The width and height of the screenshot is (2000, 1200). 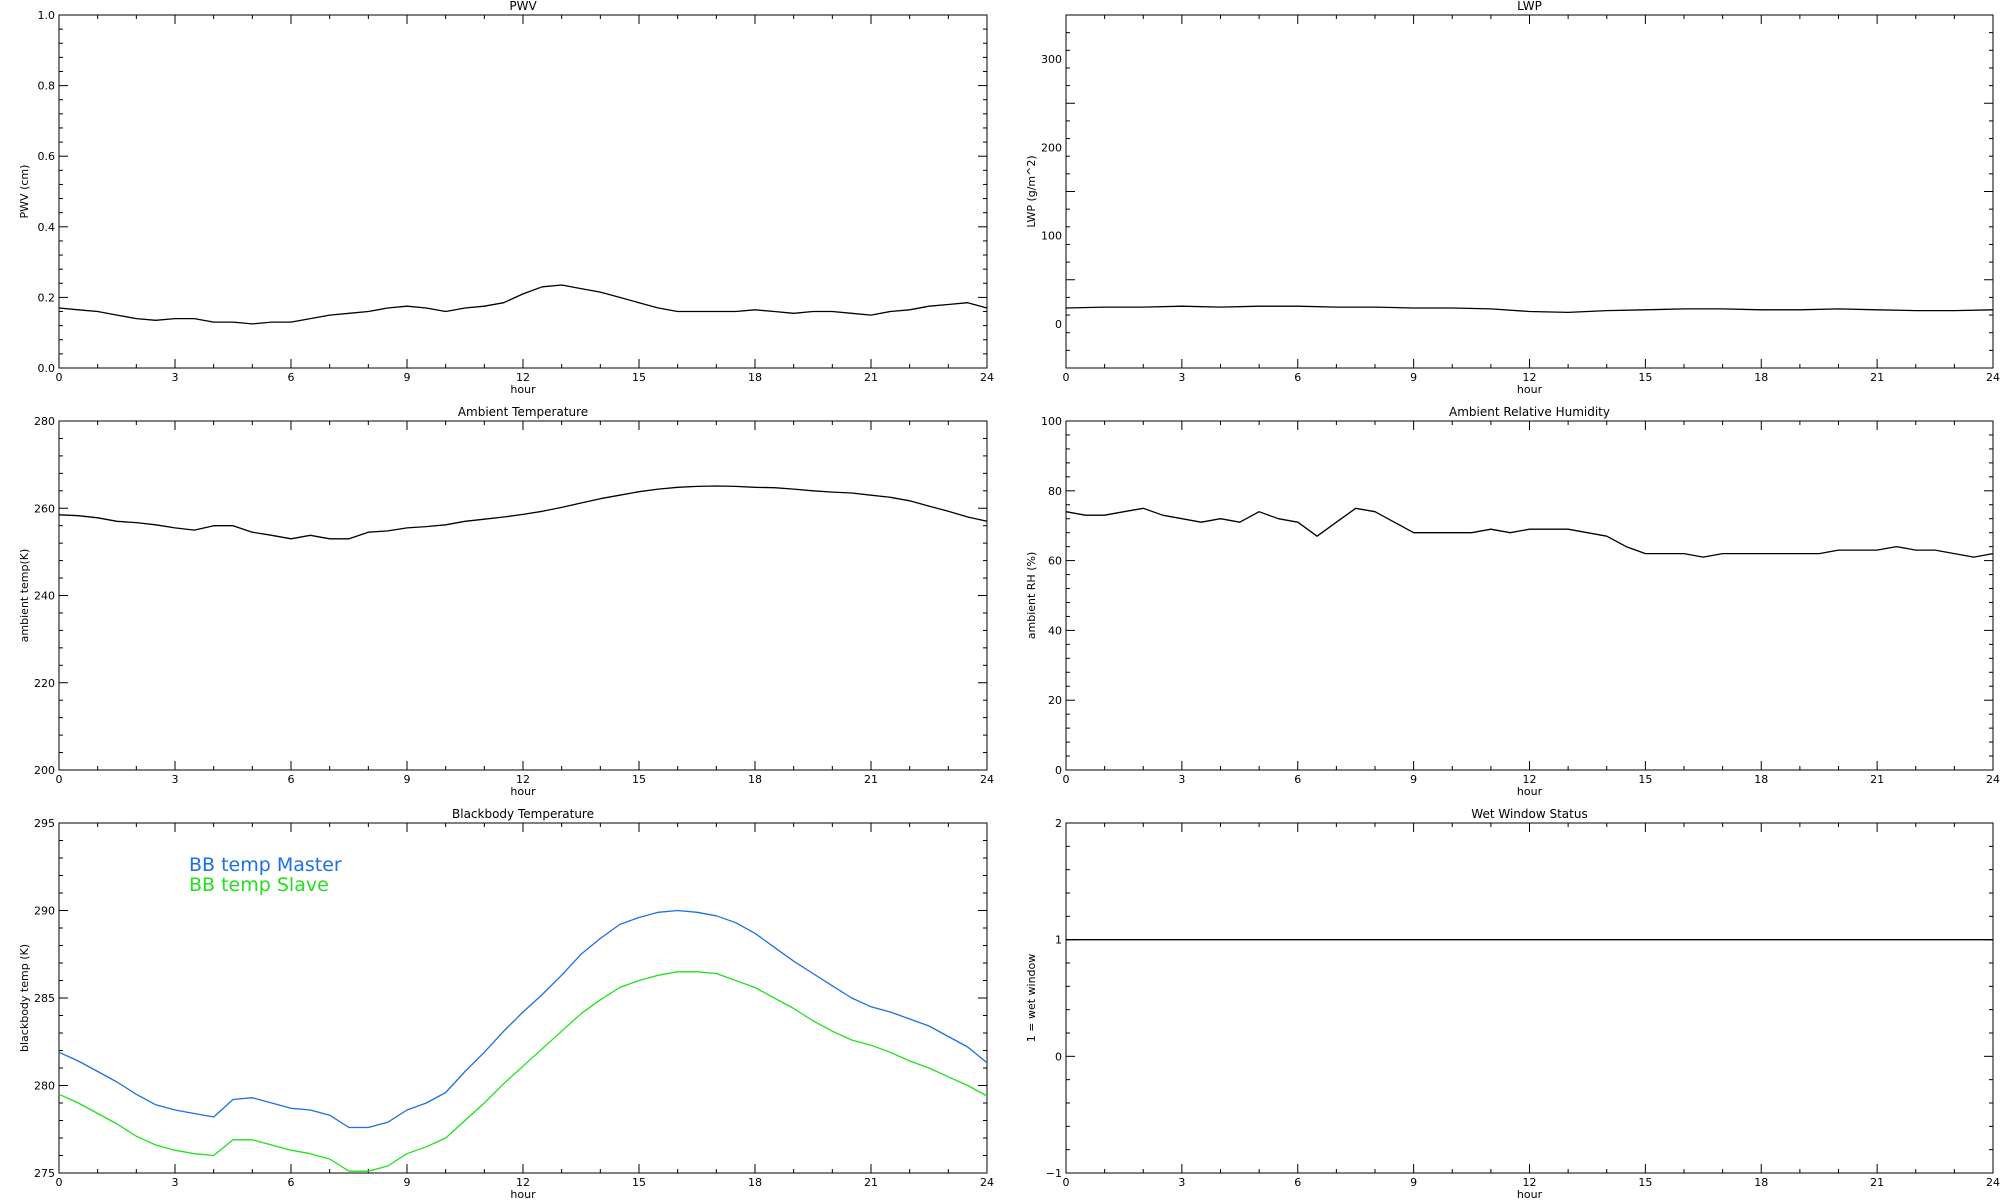 I want to click on y-tick-label: 295, so click(x=44, y=823).